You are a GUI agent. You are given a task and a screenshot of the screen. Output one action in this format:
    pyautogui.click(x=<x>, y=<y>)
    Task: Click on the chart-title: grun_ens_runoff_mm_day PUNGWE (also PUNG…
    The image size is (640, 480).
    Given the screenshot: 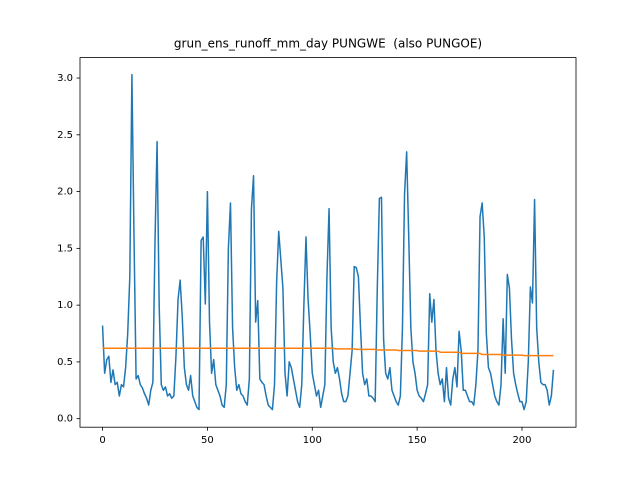 What is the action you would take?
    pyautogui.click(x=328, y=44)
    